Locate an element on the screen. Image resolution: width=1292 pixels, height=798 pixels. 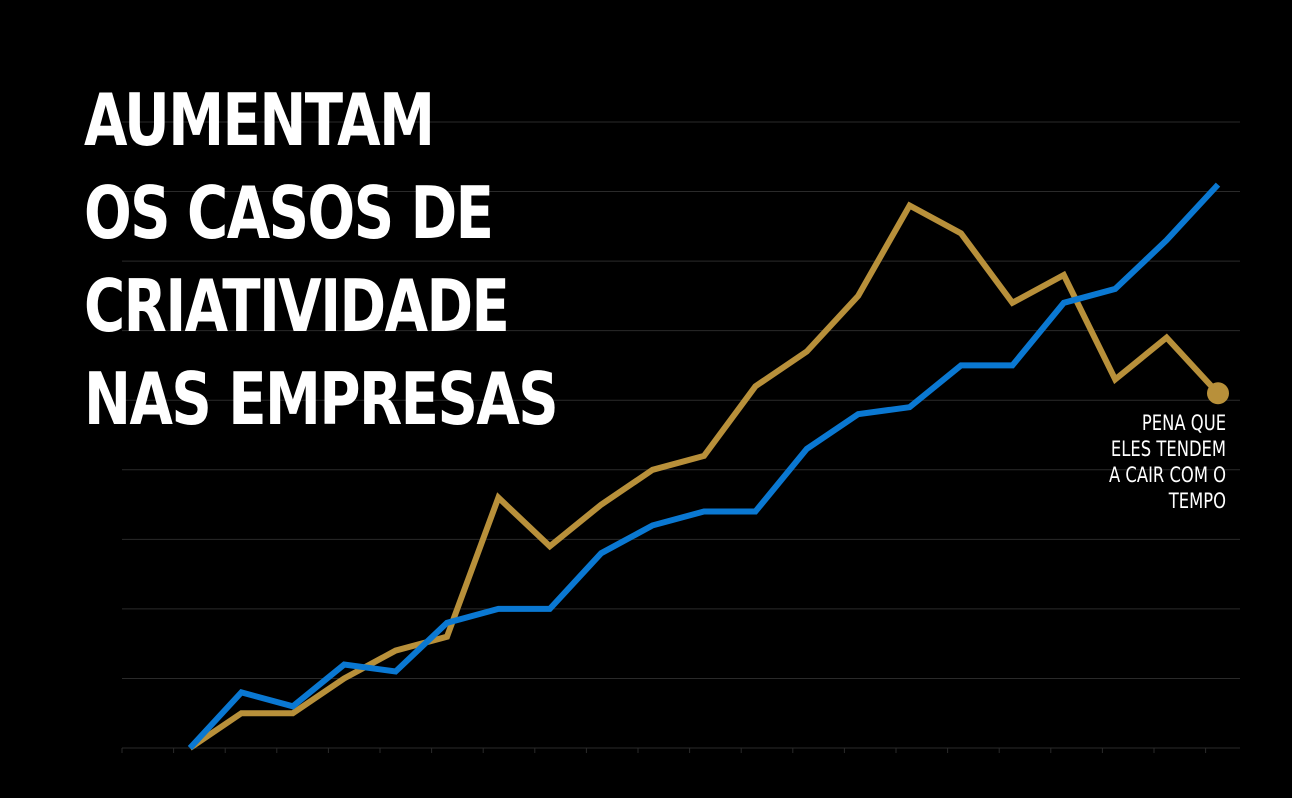
title-line: NAS EMPRESAS is located at coordinates (321, 399).